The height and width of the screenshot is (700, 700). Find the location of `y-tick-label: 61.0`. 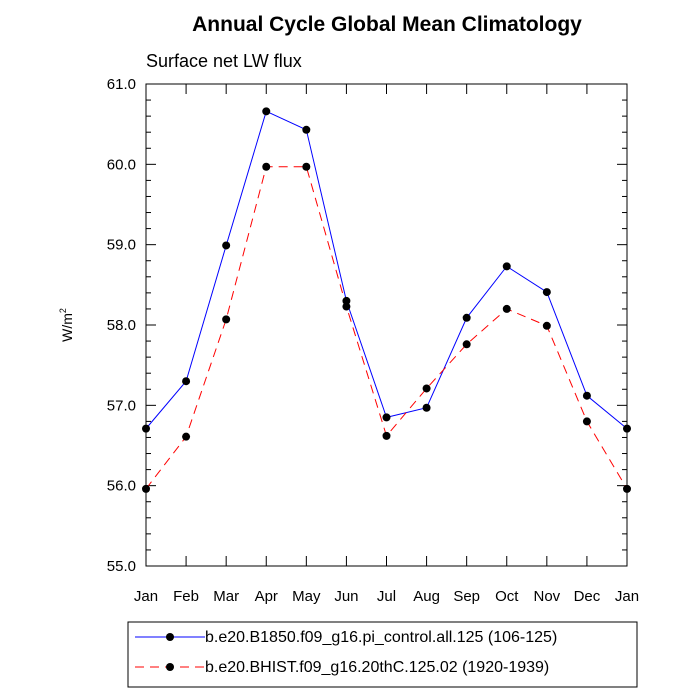

y-tick-label: 61.0 is located at coordinates (121, 84).